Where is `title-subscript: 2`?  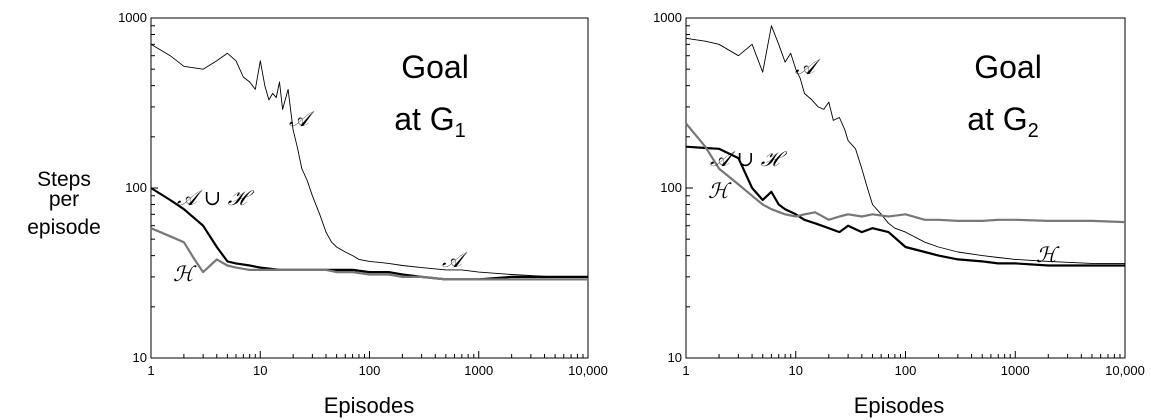 title-subscript: 2 is located at coordinates (1033, 131).